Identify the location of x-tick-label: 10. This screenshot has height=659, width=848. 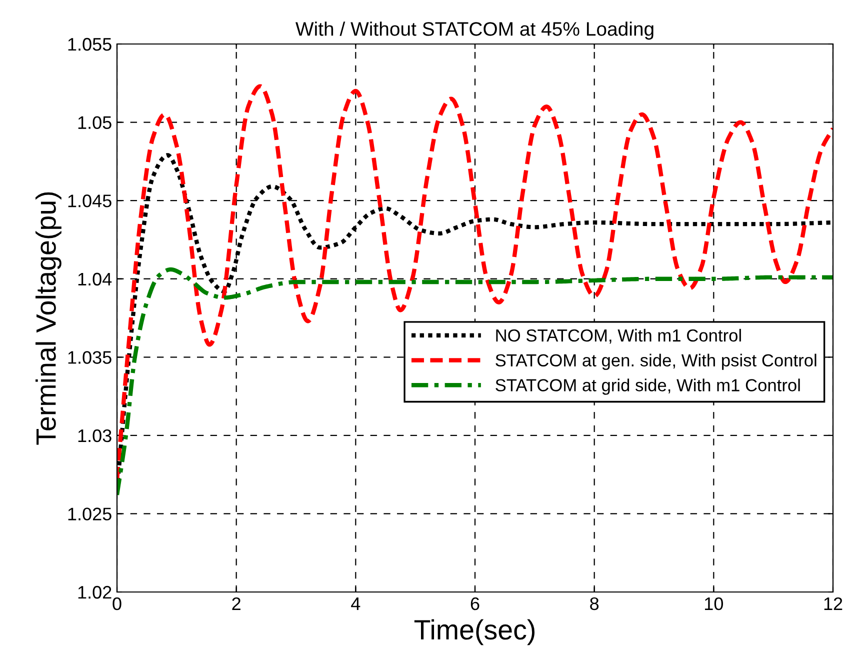
(714, 603).